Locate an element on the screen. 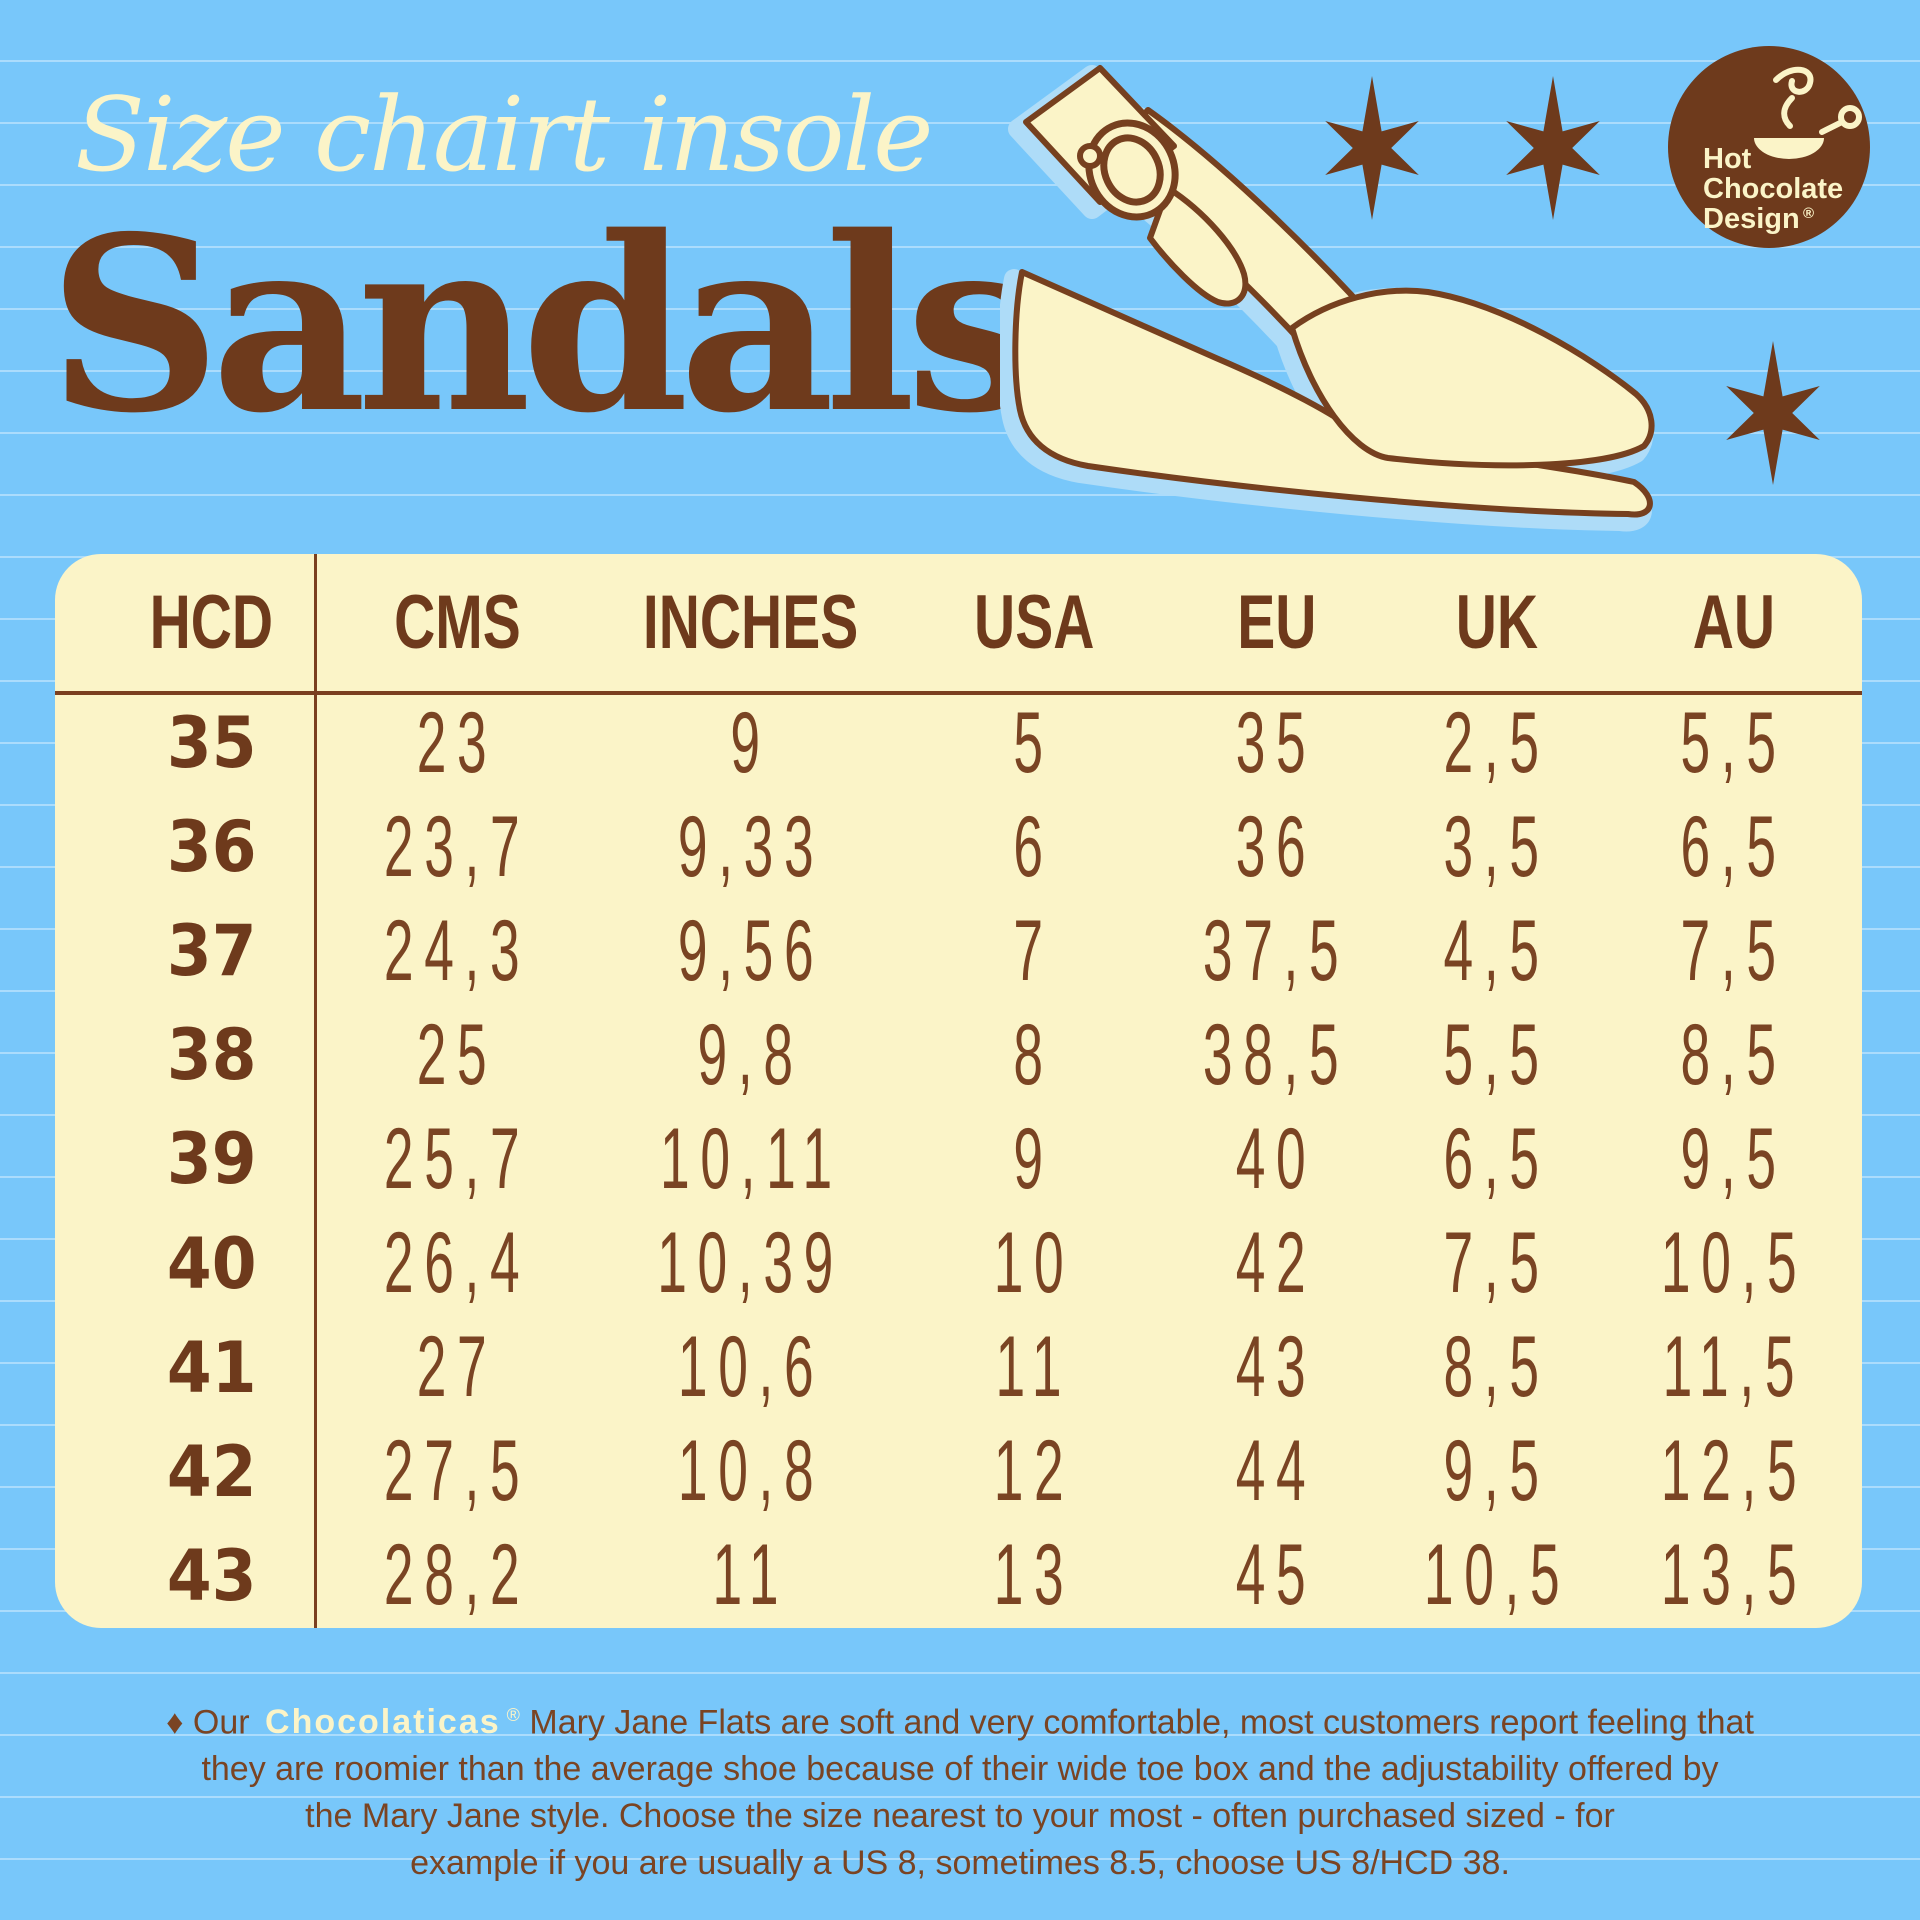 This screenshot has width=1920, height=1920. size-value: 27 is located at coordinates (457, 1367).